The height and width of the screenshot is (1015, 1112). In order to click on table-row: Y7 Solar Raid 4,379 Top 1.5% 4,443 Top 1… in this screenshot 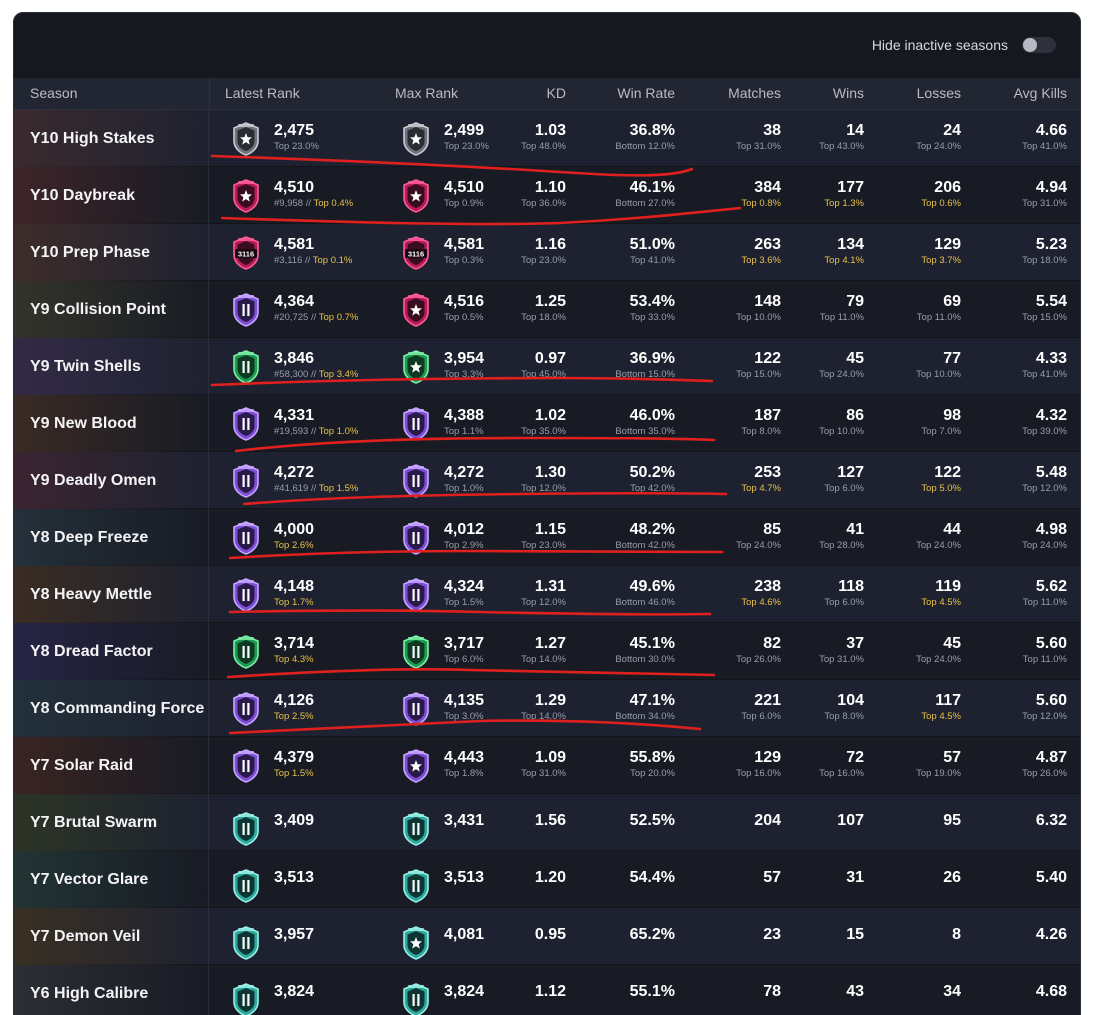, I will do `click(547, 765)`.